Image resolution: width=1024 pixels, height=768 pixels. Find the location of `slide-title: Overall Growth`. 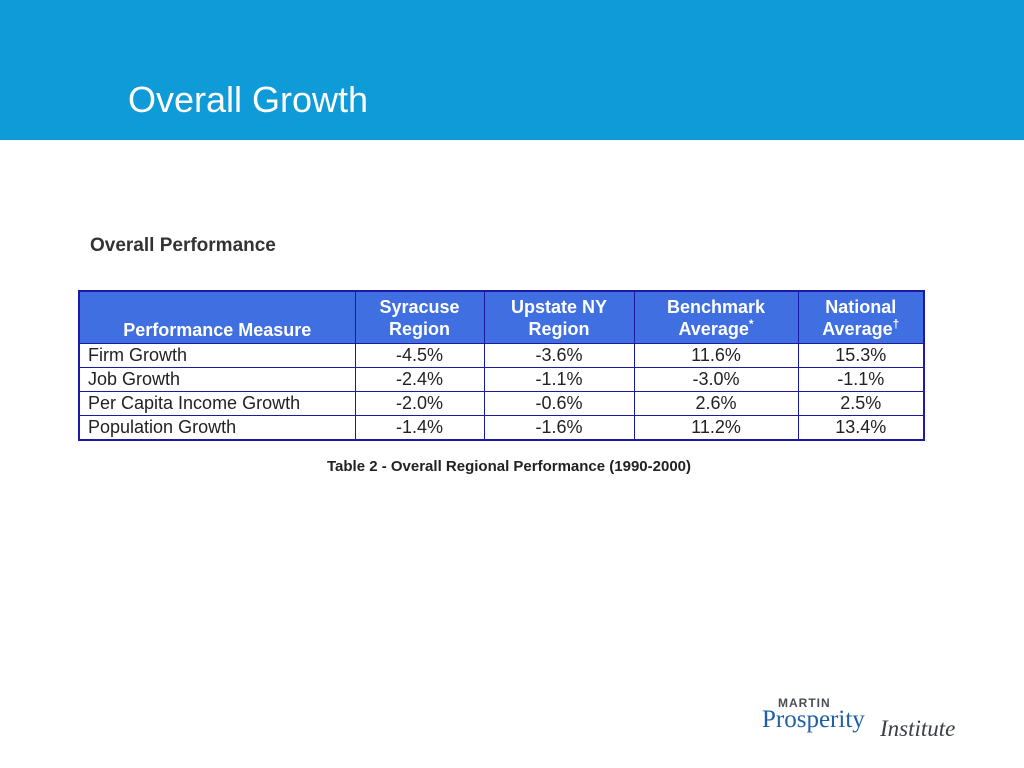

slide-title: Overall Growth is located at coordinates (248, 99).